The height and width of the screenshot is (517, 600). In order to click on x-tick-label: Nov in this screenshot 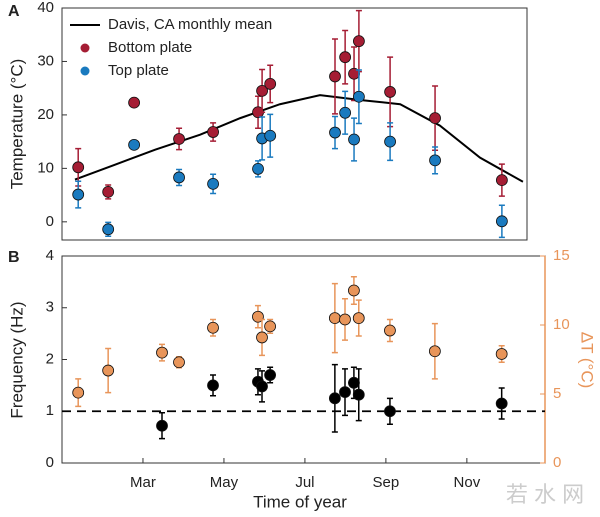, I will do `click(467, 482)`.